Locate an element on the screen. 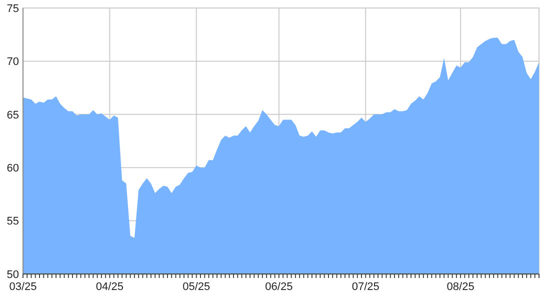 The height and width of the screenshot is (300, 540). y-tick-label: 55 is located at coordinates (12, 222).